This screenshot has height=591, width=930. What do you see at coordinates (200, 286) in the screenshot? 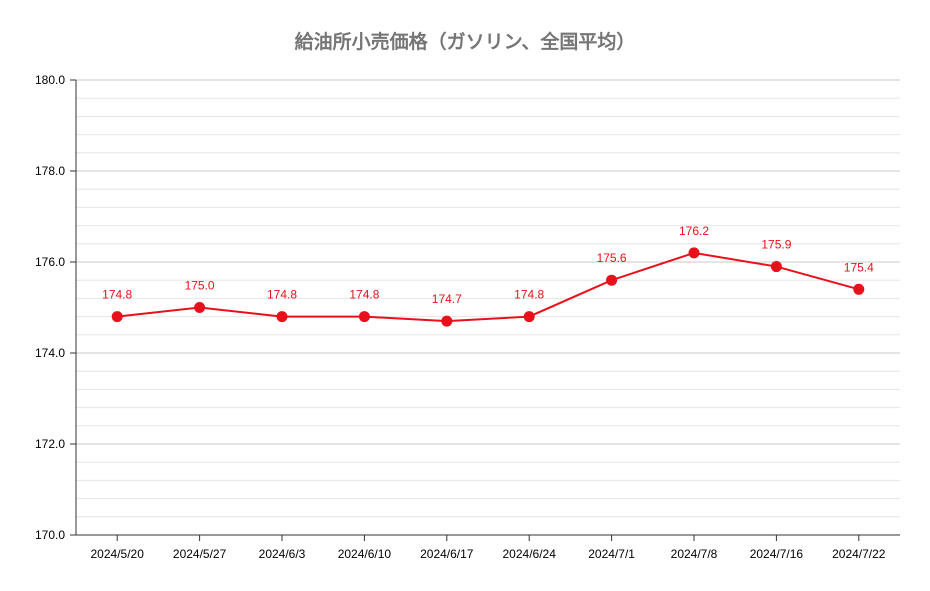
I see `data-label: 175.0` at bounding box center [200, 286].